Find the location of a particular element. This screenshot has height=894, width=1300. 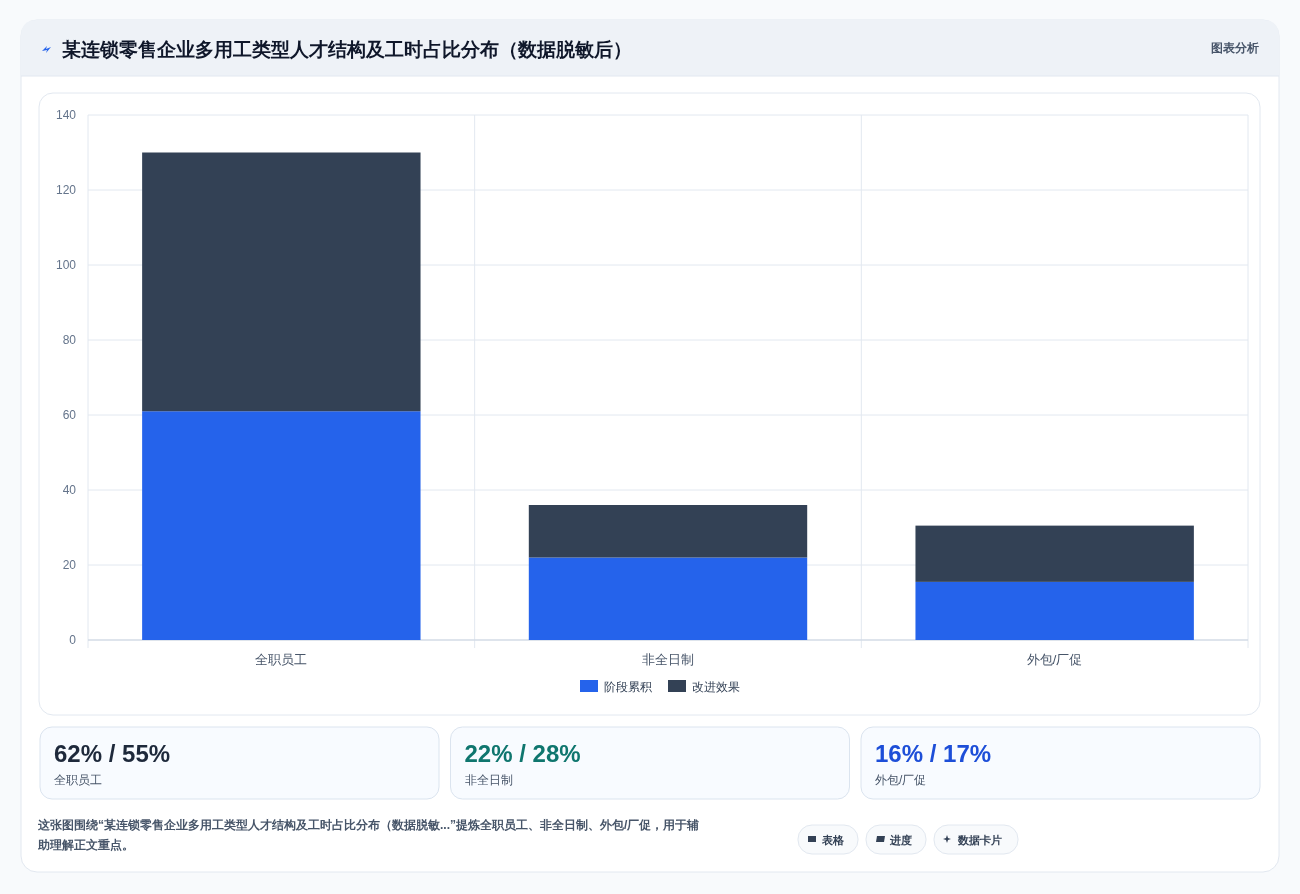

y-tick-label: 60 is located at coordinates (69, 415).